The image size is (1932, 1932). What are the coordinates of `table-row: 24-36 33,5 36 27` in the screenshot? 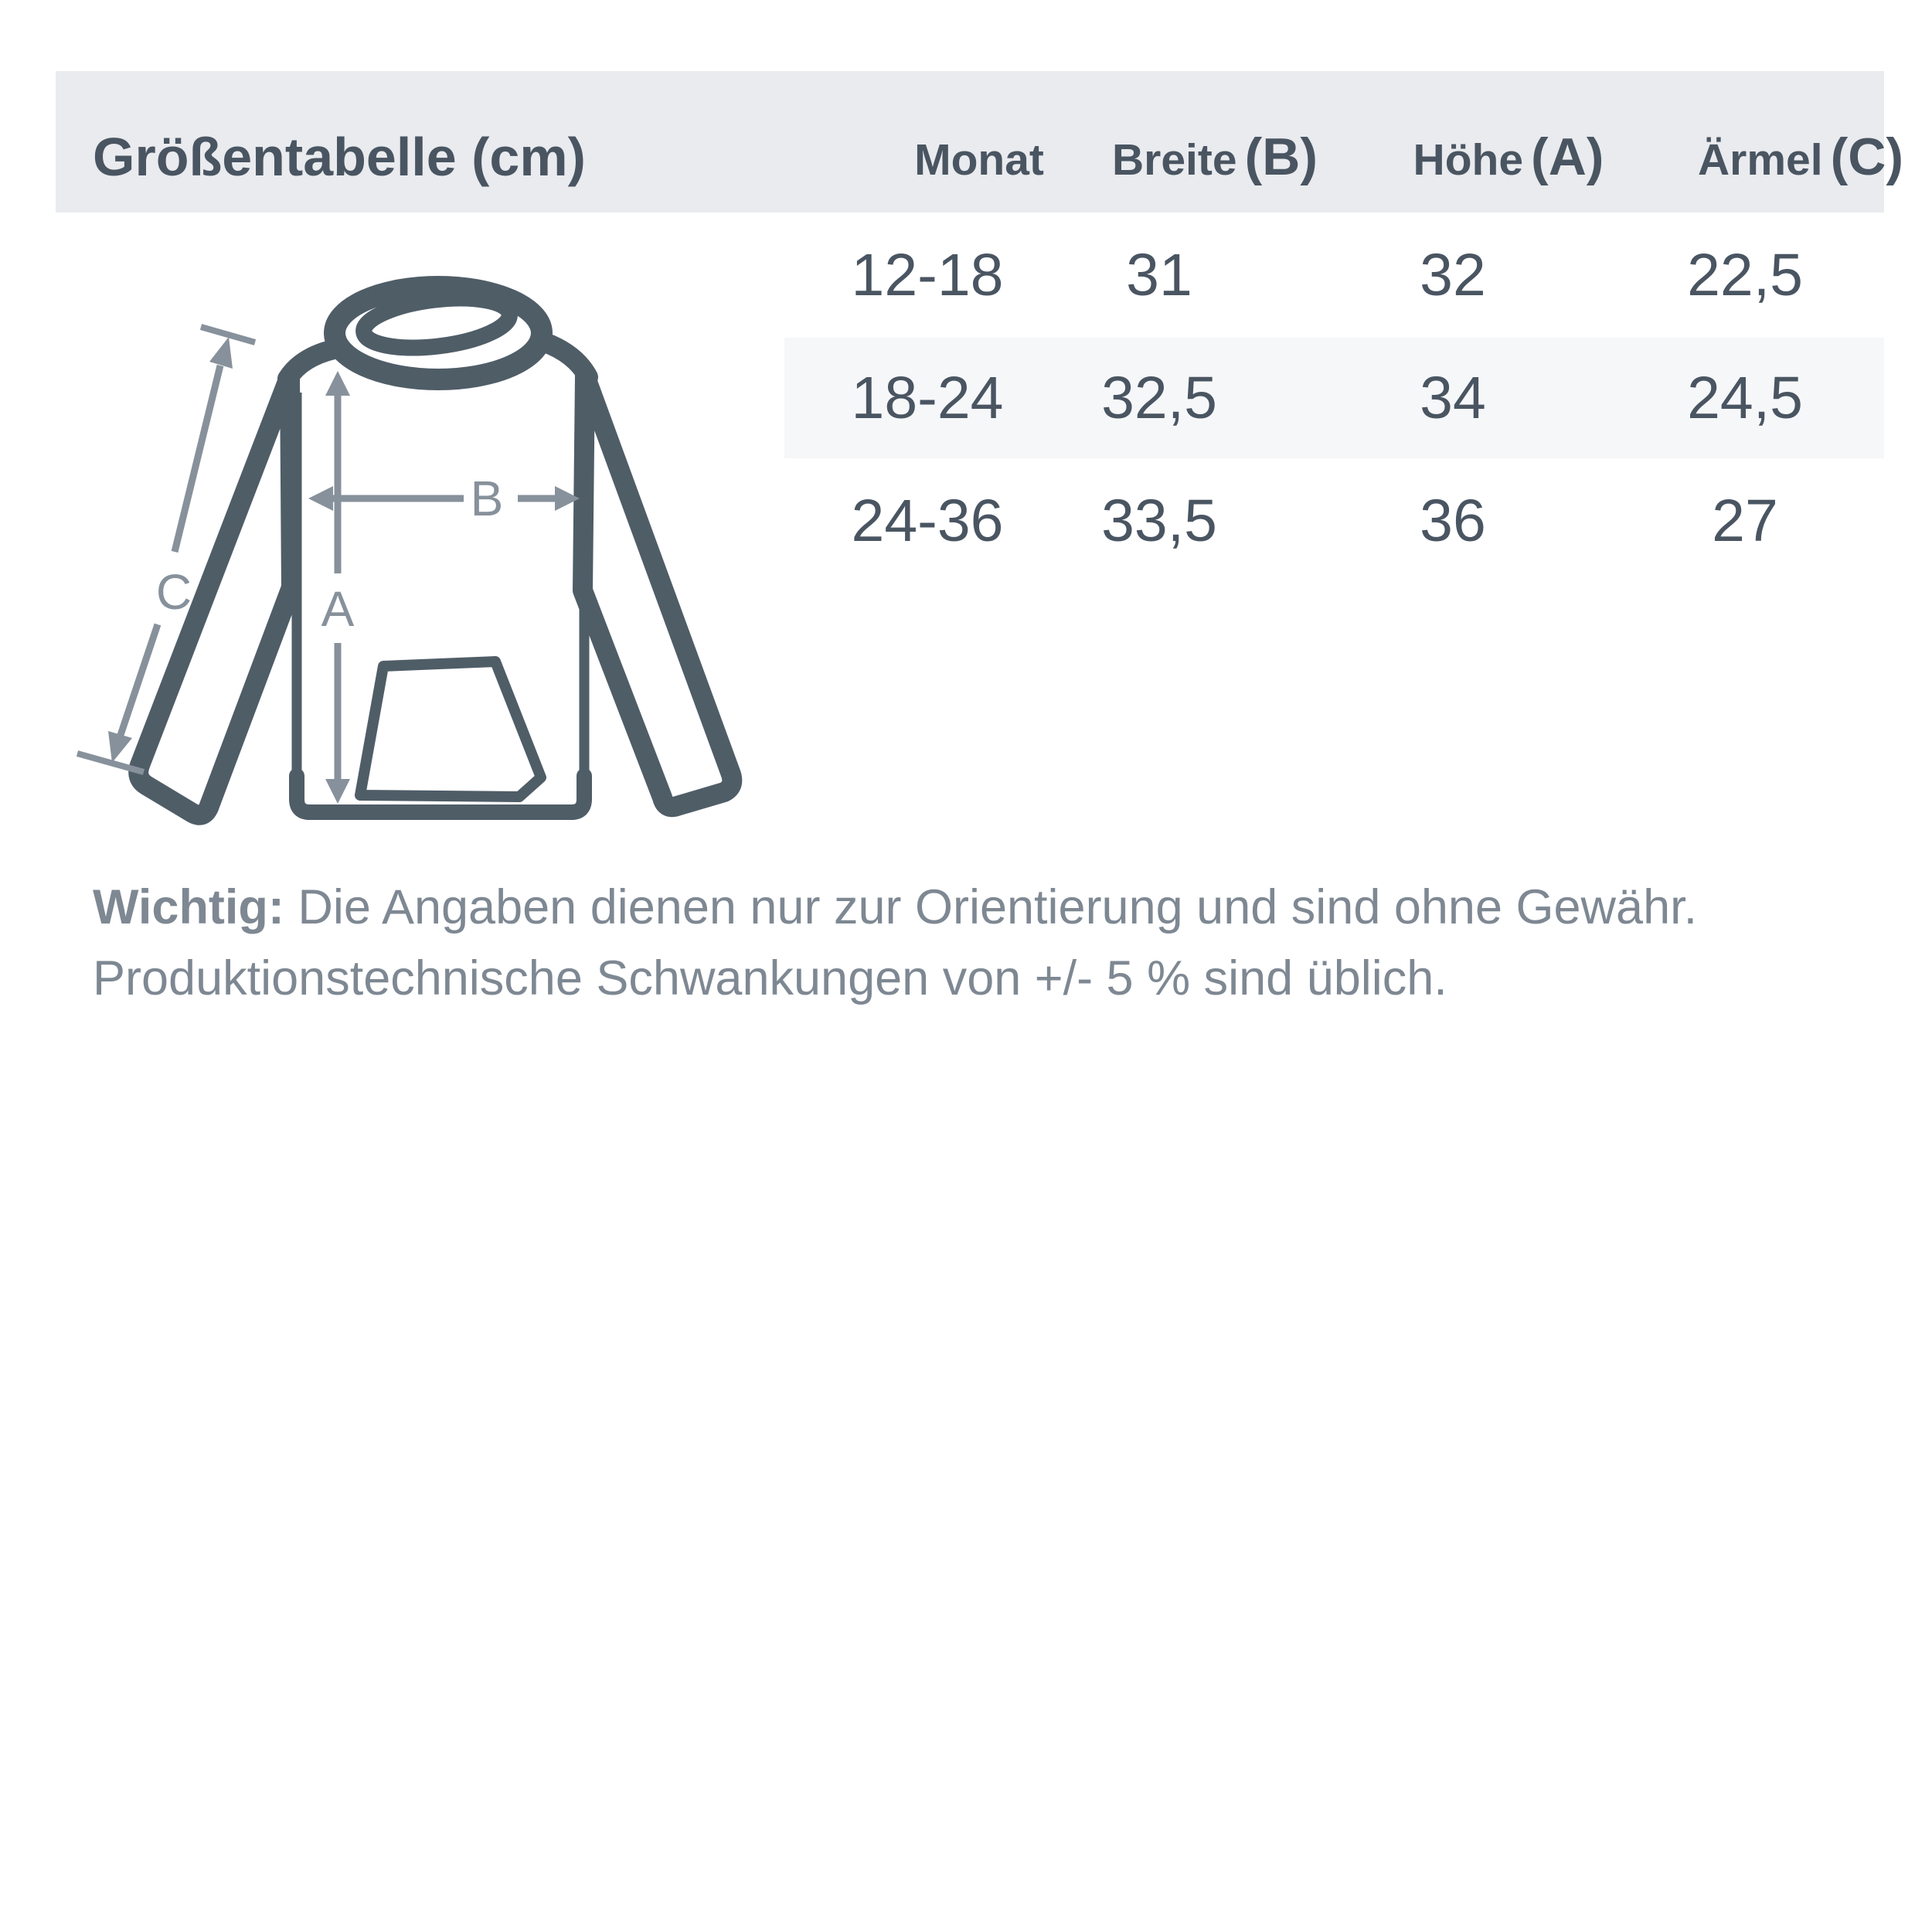 It's located at (966, 521).